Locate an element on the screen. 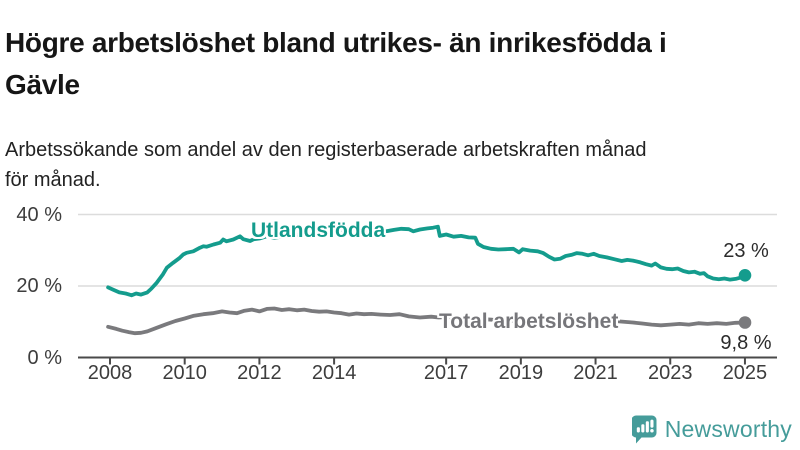 Image resolution: width=800 pixels, height=450 pixels. title-line-2: Gävle is located at coordinates (42, 84).